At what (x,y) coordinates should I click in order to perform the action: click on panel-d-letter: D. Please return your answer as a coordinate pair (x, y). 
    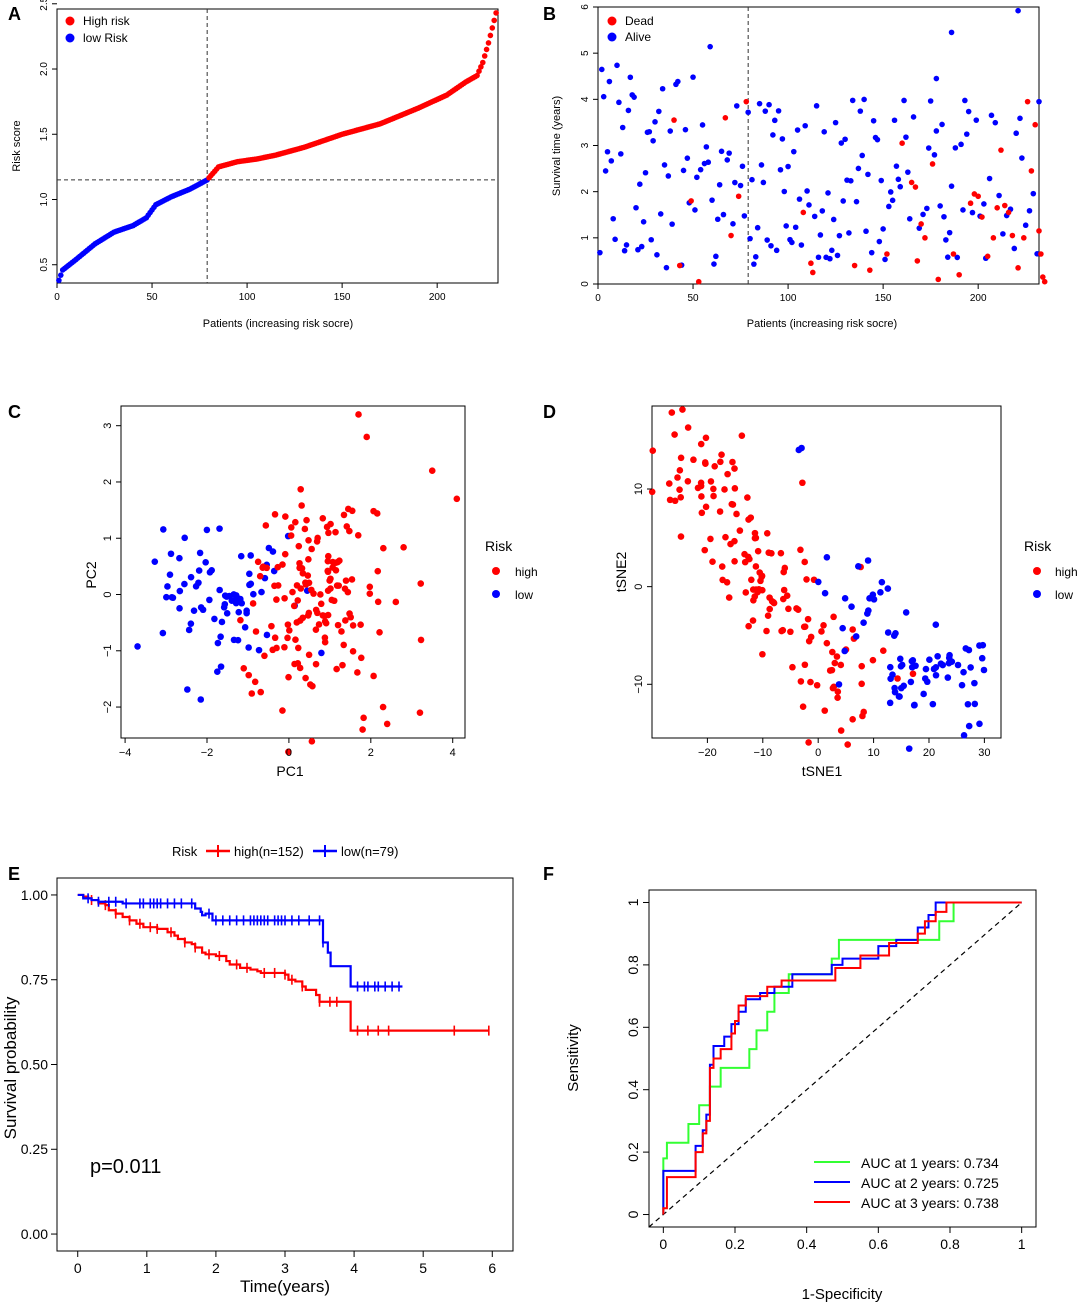
    Looking at the image, I should click on (549, 412).